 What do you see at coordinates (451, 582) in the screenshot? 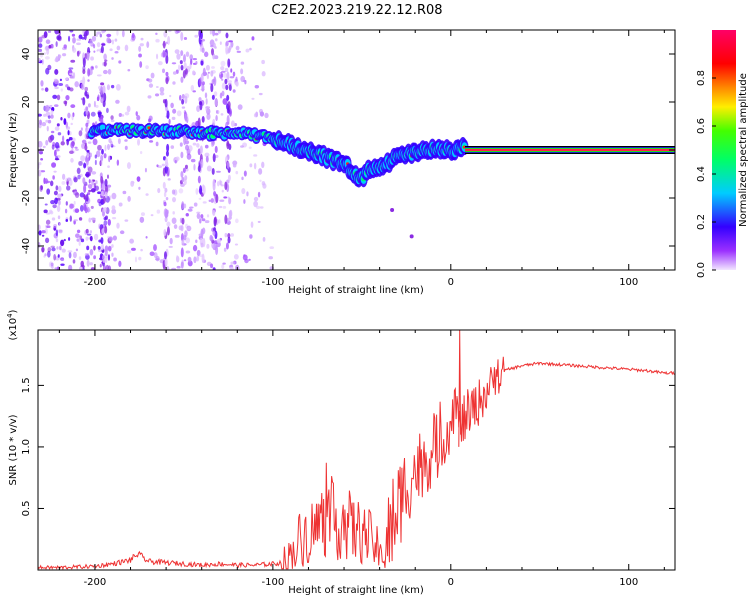
I see `x-tick-label: 0` at bounding box center [451, 582].